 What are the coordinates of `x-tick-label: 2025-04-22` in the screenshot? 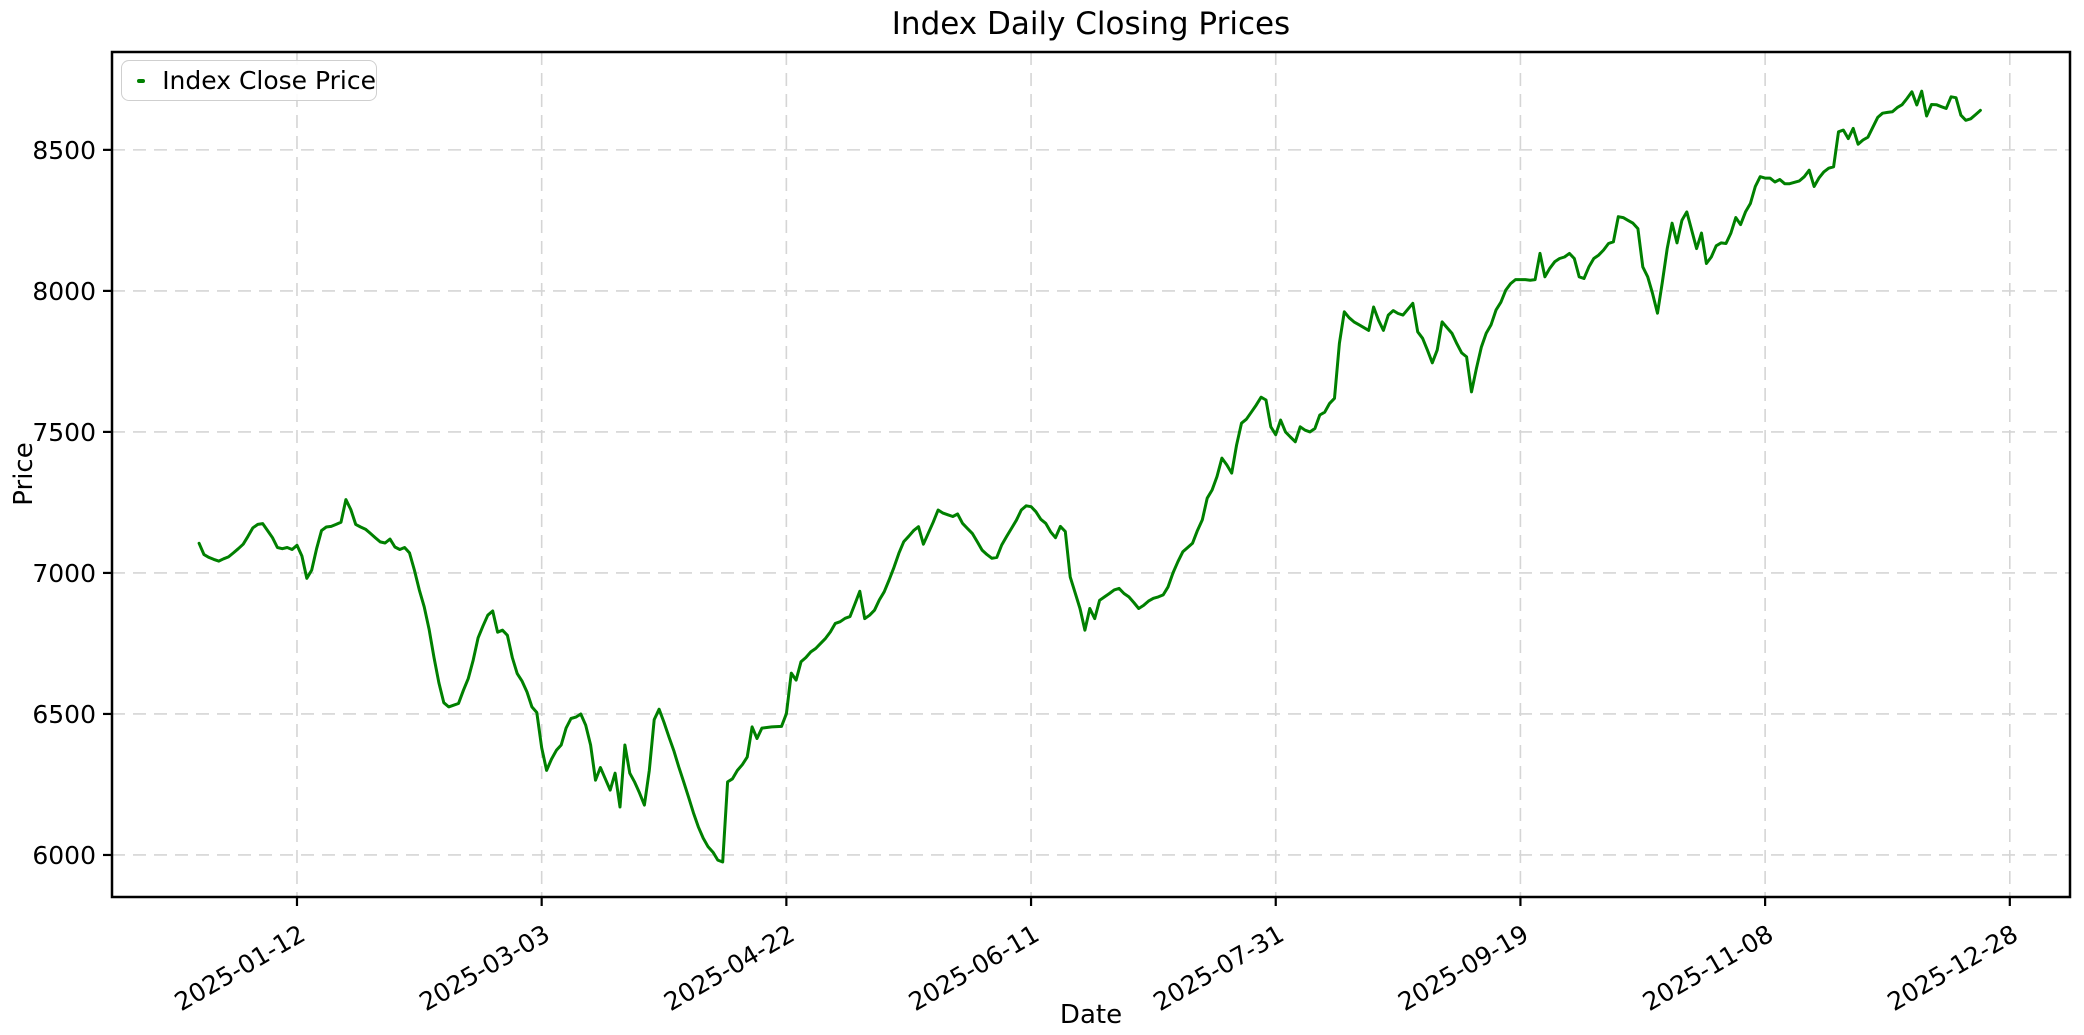 It's located at (729, 968).